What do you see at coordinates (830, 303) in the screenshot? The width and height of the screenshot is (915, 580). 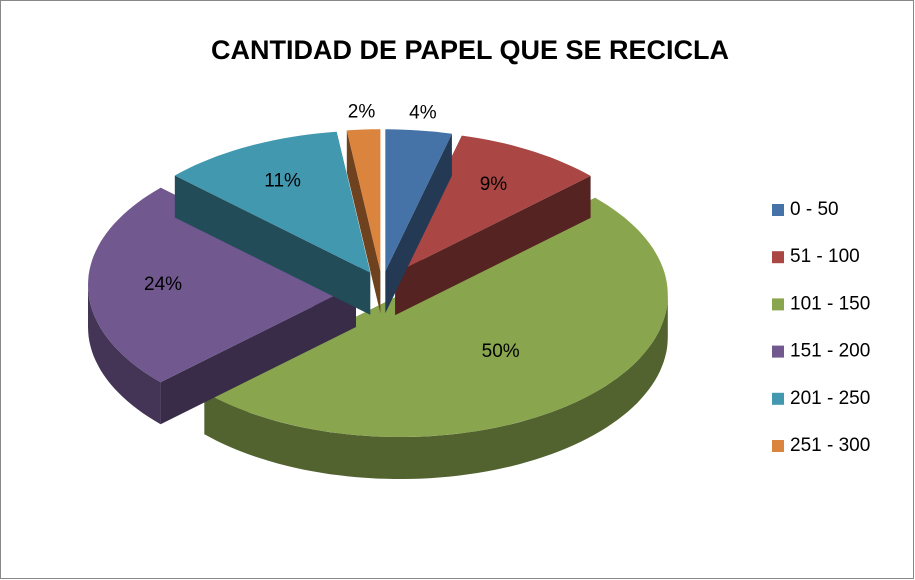 I see `legend-label: 101 - 150` at bounding box center [830, 303].